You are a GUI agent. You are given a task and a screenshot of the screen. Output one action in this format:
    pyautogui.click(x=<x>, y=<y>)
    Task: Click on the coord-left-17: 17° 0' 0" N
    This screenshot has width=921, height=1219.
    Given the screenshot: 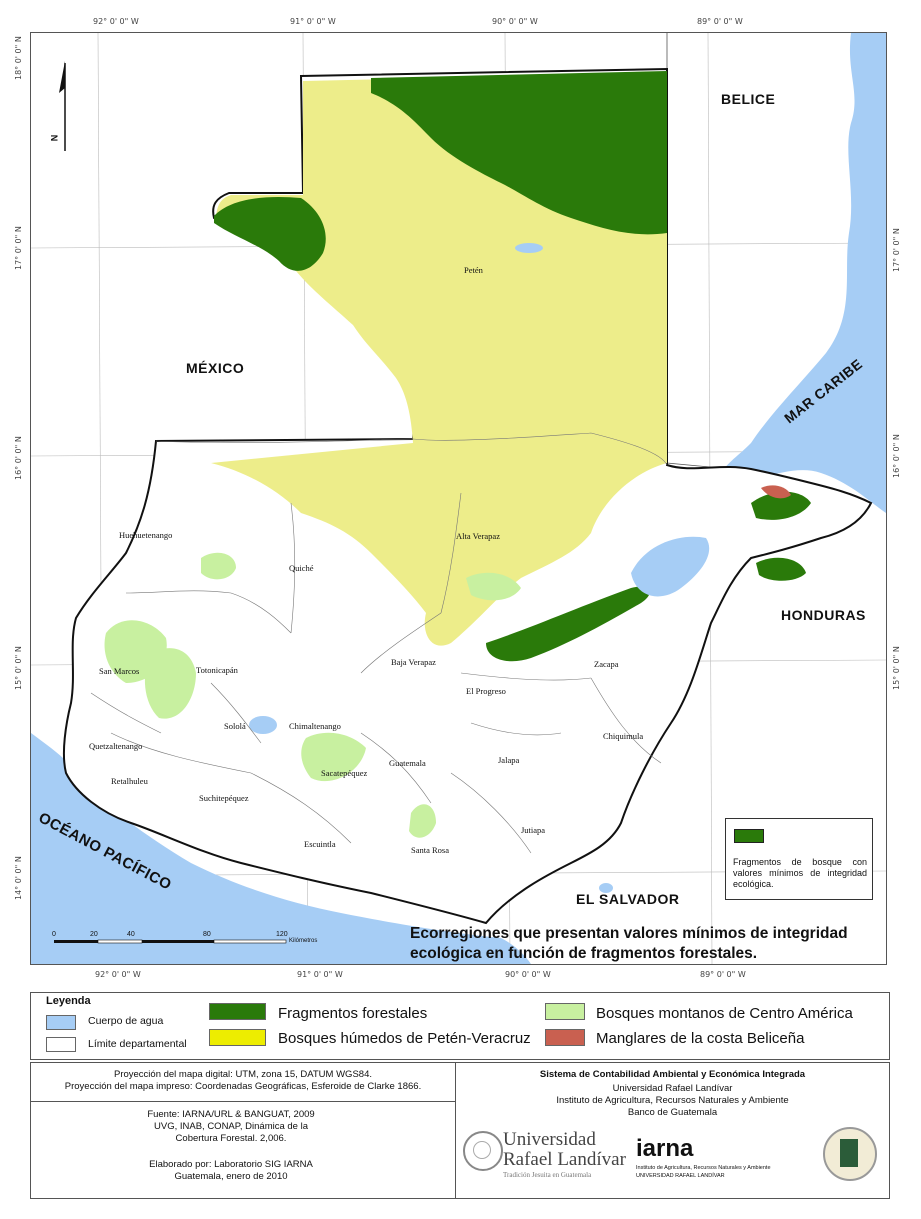 What is the action you would take?
    pyautogui.click(x=18, y=248)
    